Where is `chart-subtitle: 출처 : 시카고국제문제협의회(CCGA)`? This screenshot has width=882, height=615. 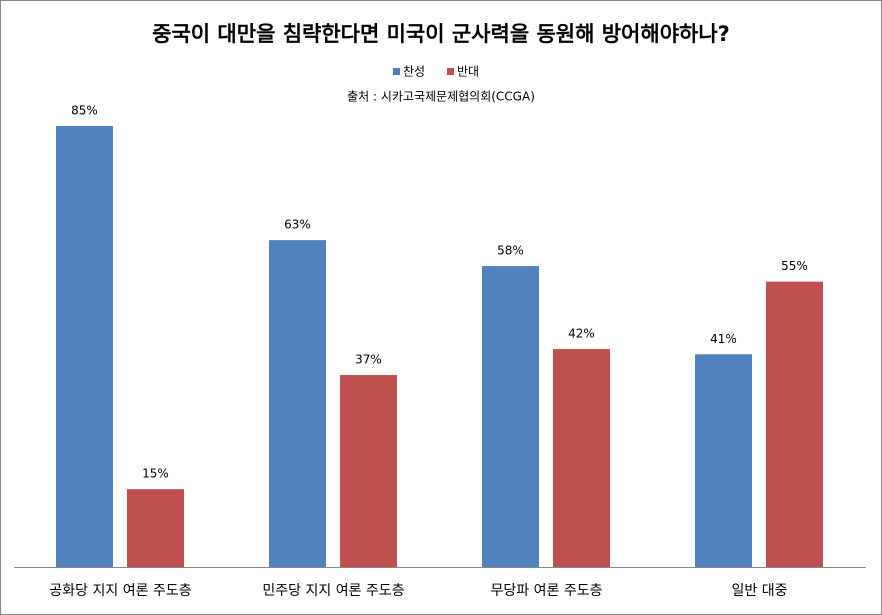
chart-subtitle: 출처 : 시카고국제문제협의회(CCGA) is located at coordinates (441, 97).